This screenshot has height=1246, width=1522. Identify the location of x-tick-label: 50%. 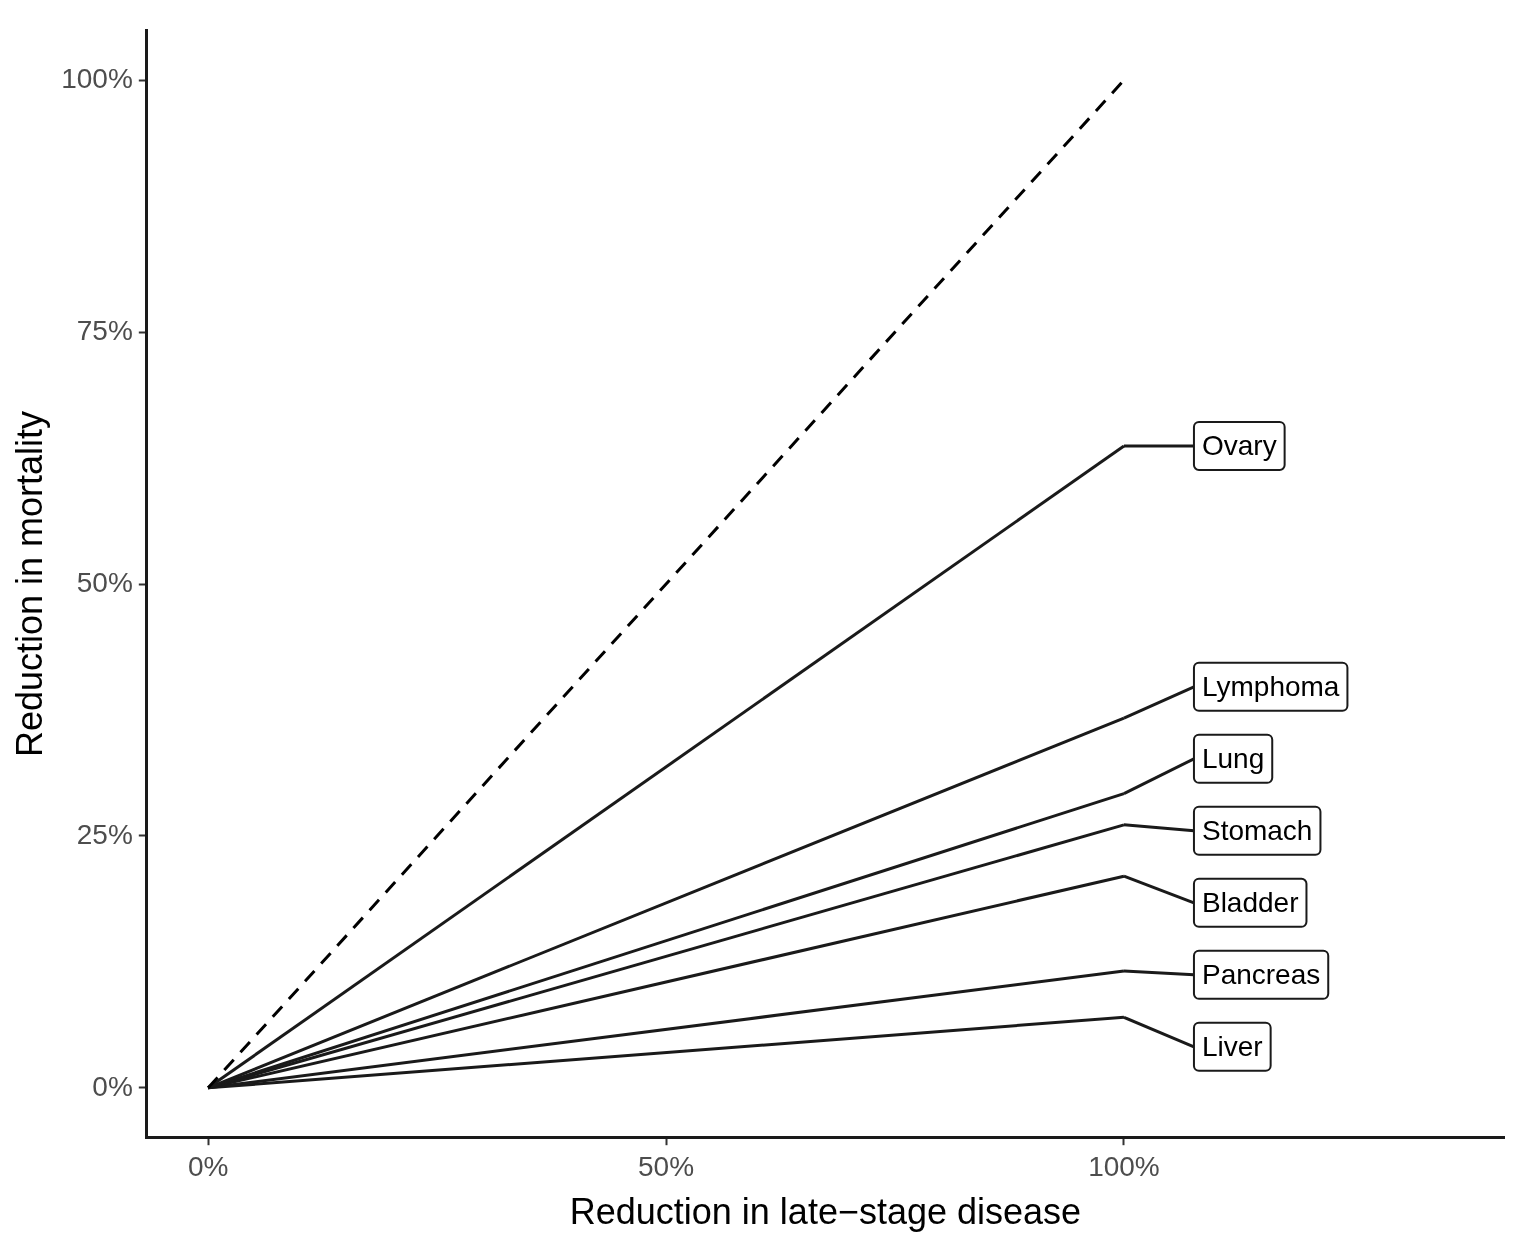
(666, 1166).